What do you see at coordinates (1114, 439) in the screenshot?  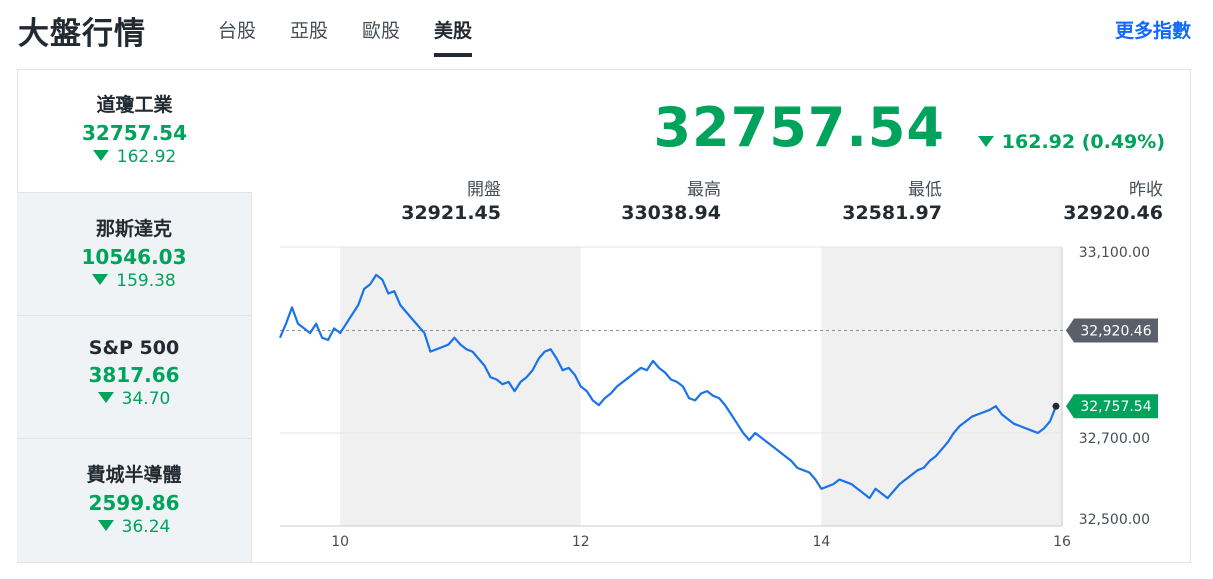 I see `y-tick-label: 32,700.00` at bounding box center [1114, 439].